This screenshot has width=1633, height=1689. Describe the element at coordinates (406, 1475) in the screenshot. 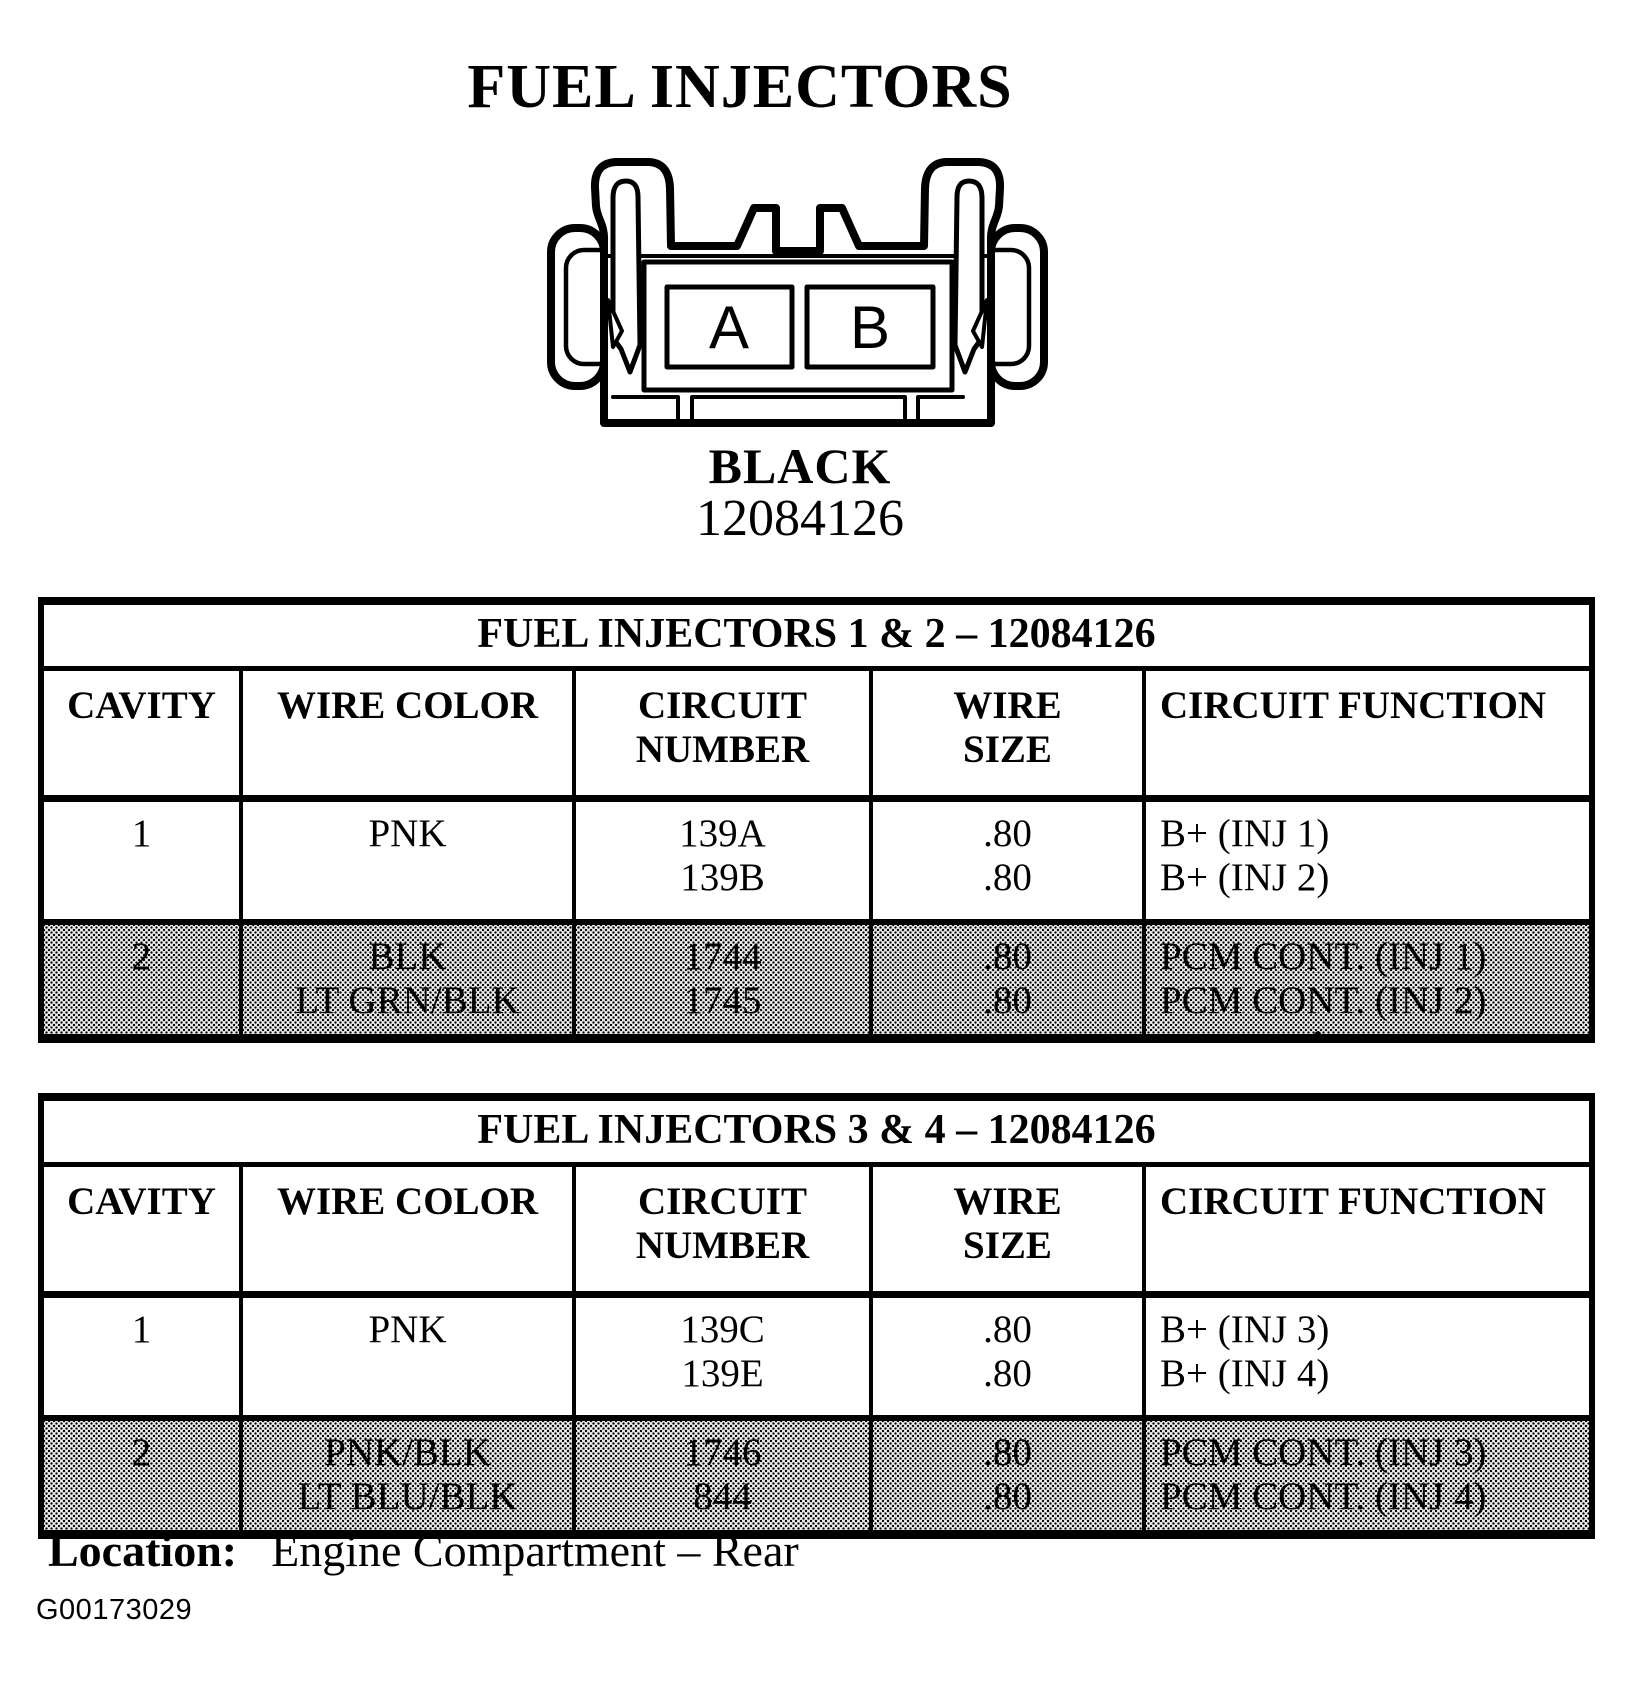

I see `cell-wire-color: PNK/BLK LT BLU/BLK` at that location.